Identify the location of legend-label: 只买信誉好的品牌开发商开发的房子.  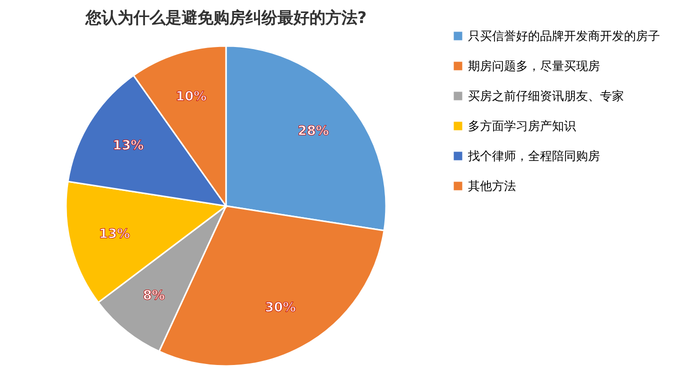
(564, 36).